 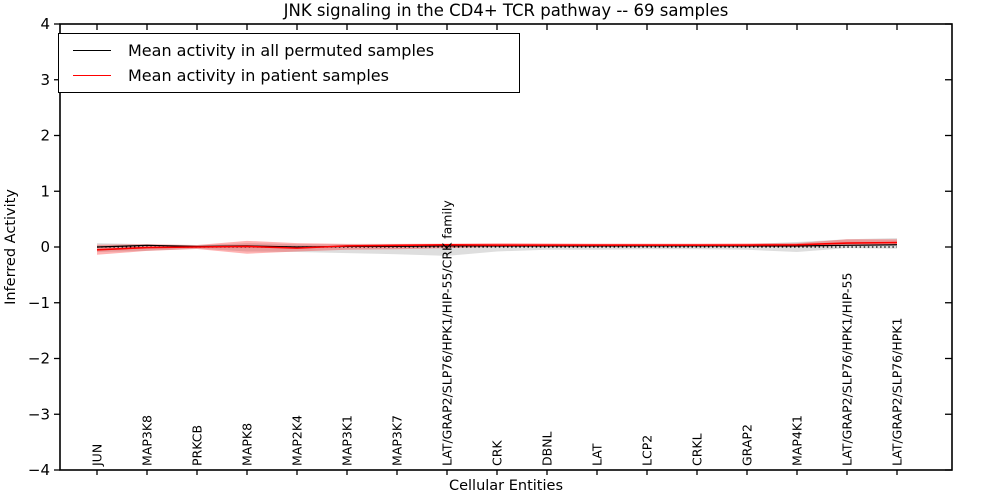 I want to click on x-category-label: LAT/GRAP2/SLP76/HPK1/HIP-55/CRK family, so click(x=447, y=333).